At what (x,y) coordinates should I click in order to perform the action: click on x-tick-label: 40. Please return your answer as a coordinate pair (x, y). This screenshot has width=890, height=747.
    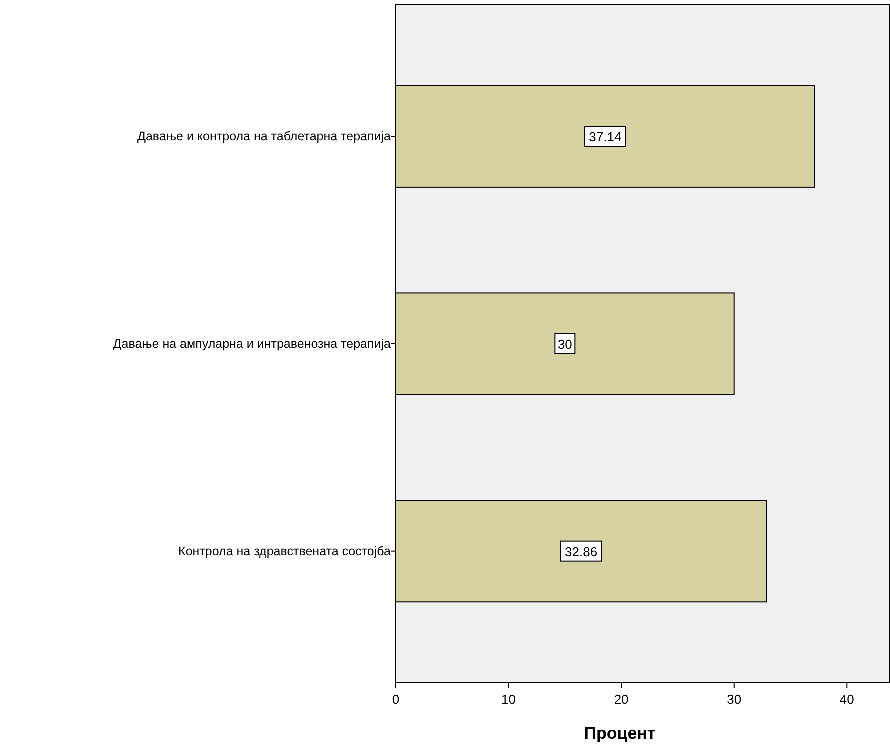
    Looking at the image, I should click on (847, 699).